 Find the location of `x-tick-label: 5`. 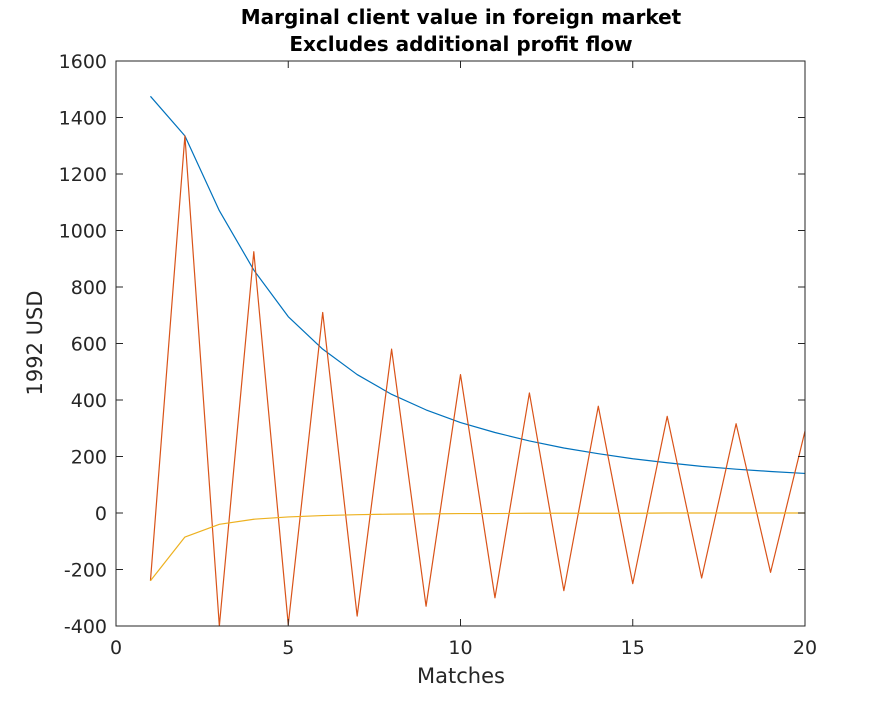

x-tick-label: 5 is located at coordinates (288, 648).